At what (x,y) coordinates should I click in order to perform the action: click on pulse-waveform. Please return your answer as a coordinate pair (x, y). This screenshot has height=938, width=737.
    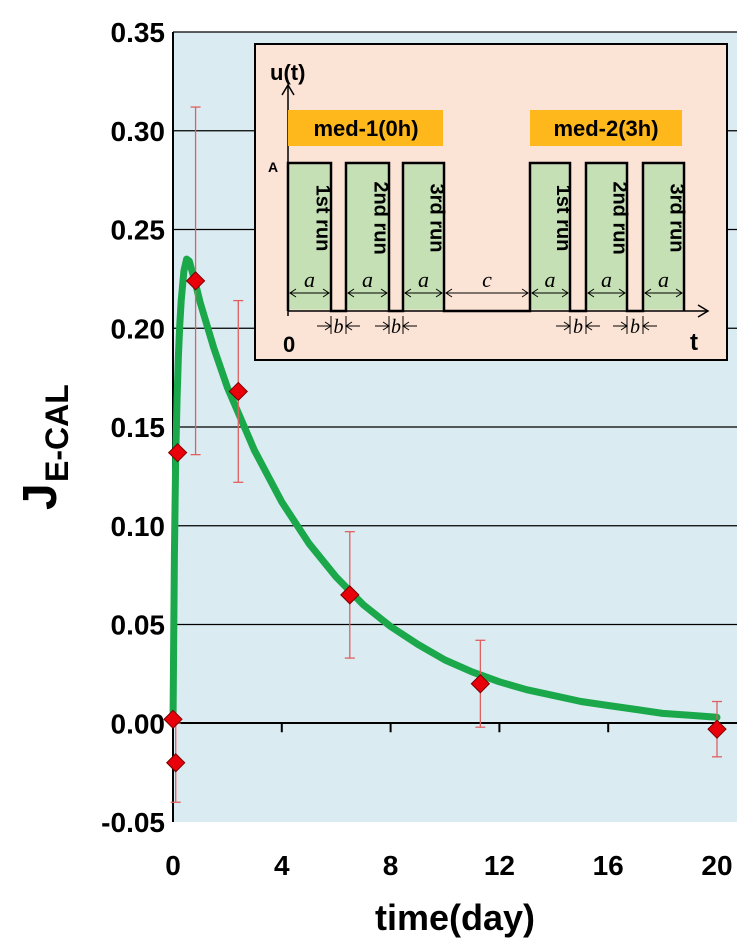
    Looking at the image, I should click on (486, 237).